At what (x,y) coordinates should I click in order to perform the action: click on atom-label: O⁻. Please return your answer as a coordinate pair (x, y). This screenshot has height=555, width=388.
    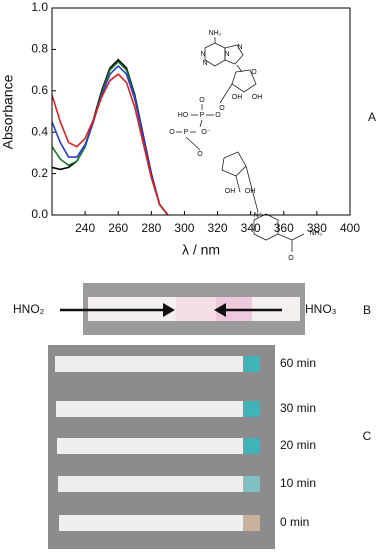
    Looking at the image, I should click on (205, 132).